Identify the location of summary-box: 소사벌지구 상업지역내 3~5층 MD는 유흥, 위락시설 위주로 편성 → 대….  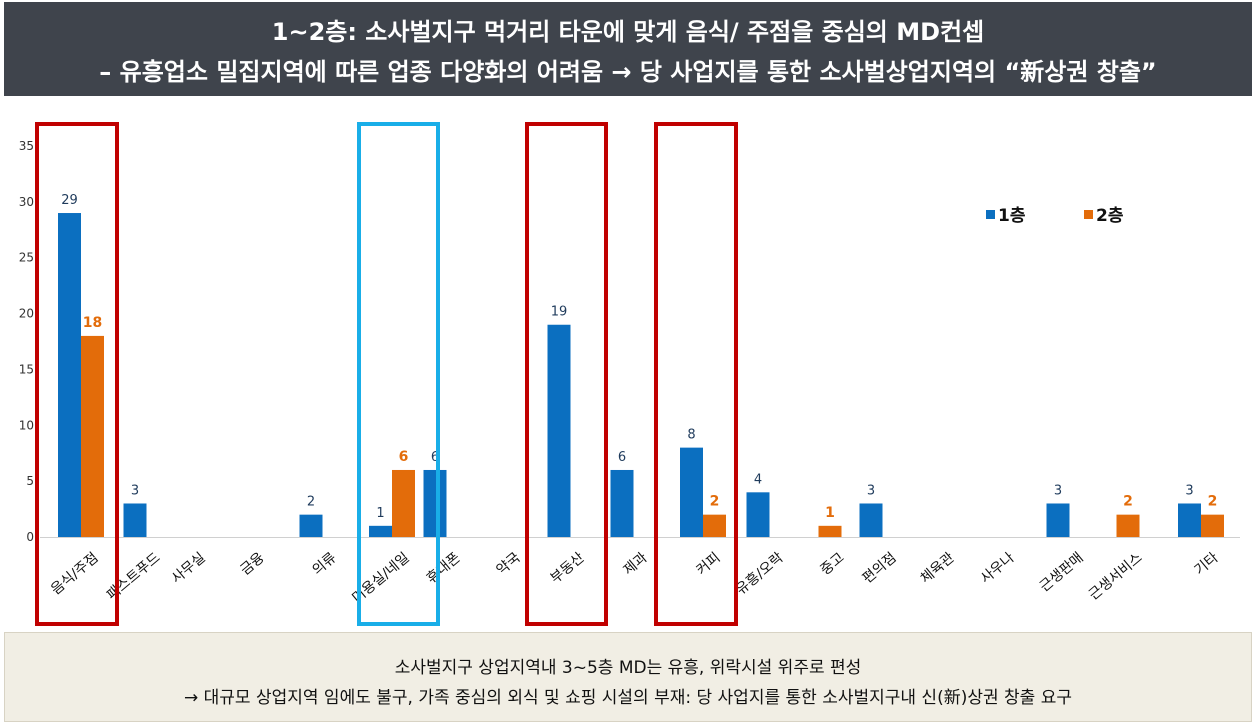
(628, 677).